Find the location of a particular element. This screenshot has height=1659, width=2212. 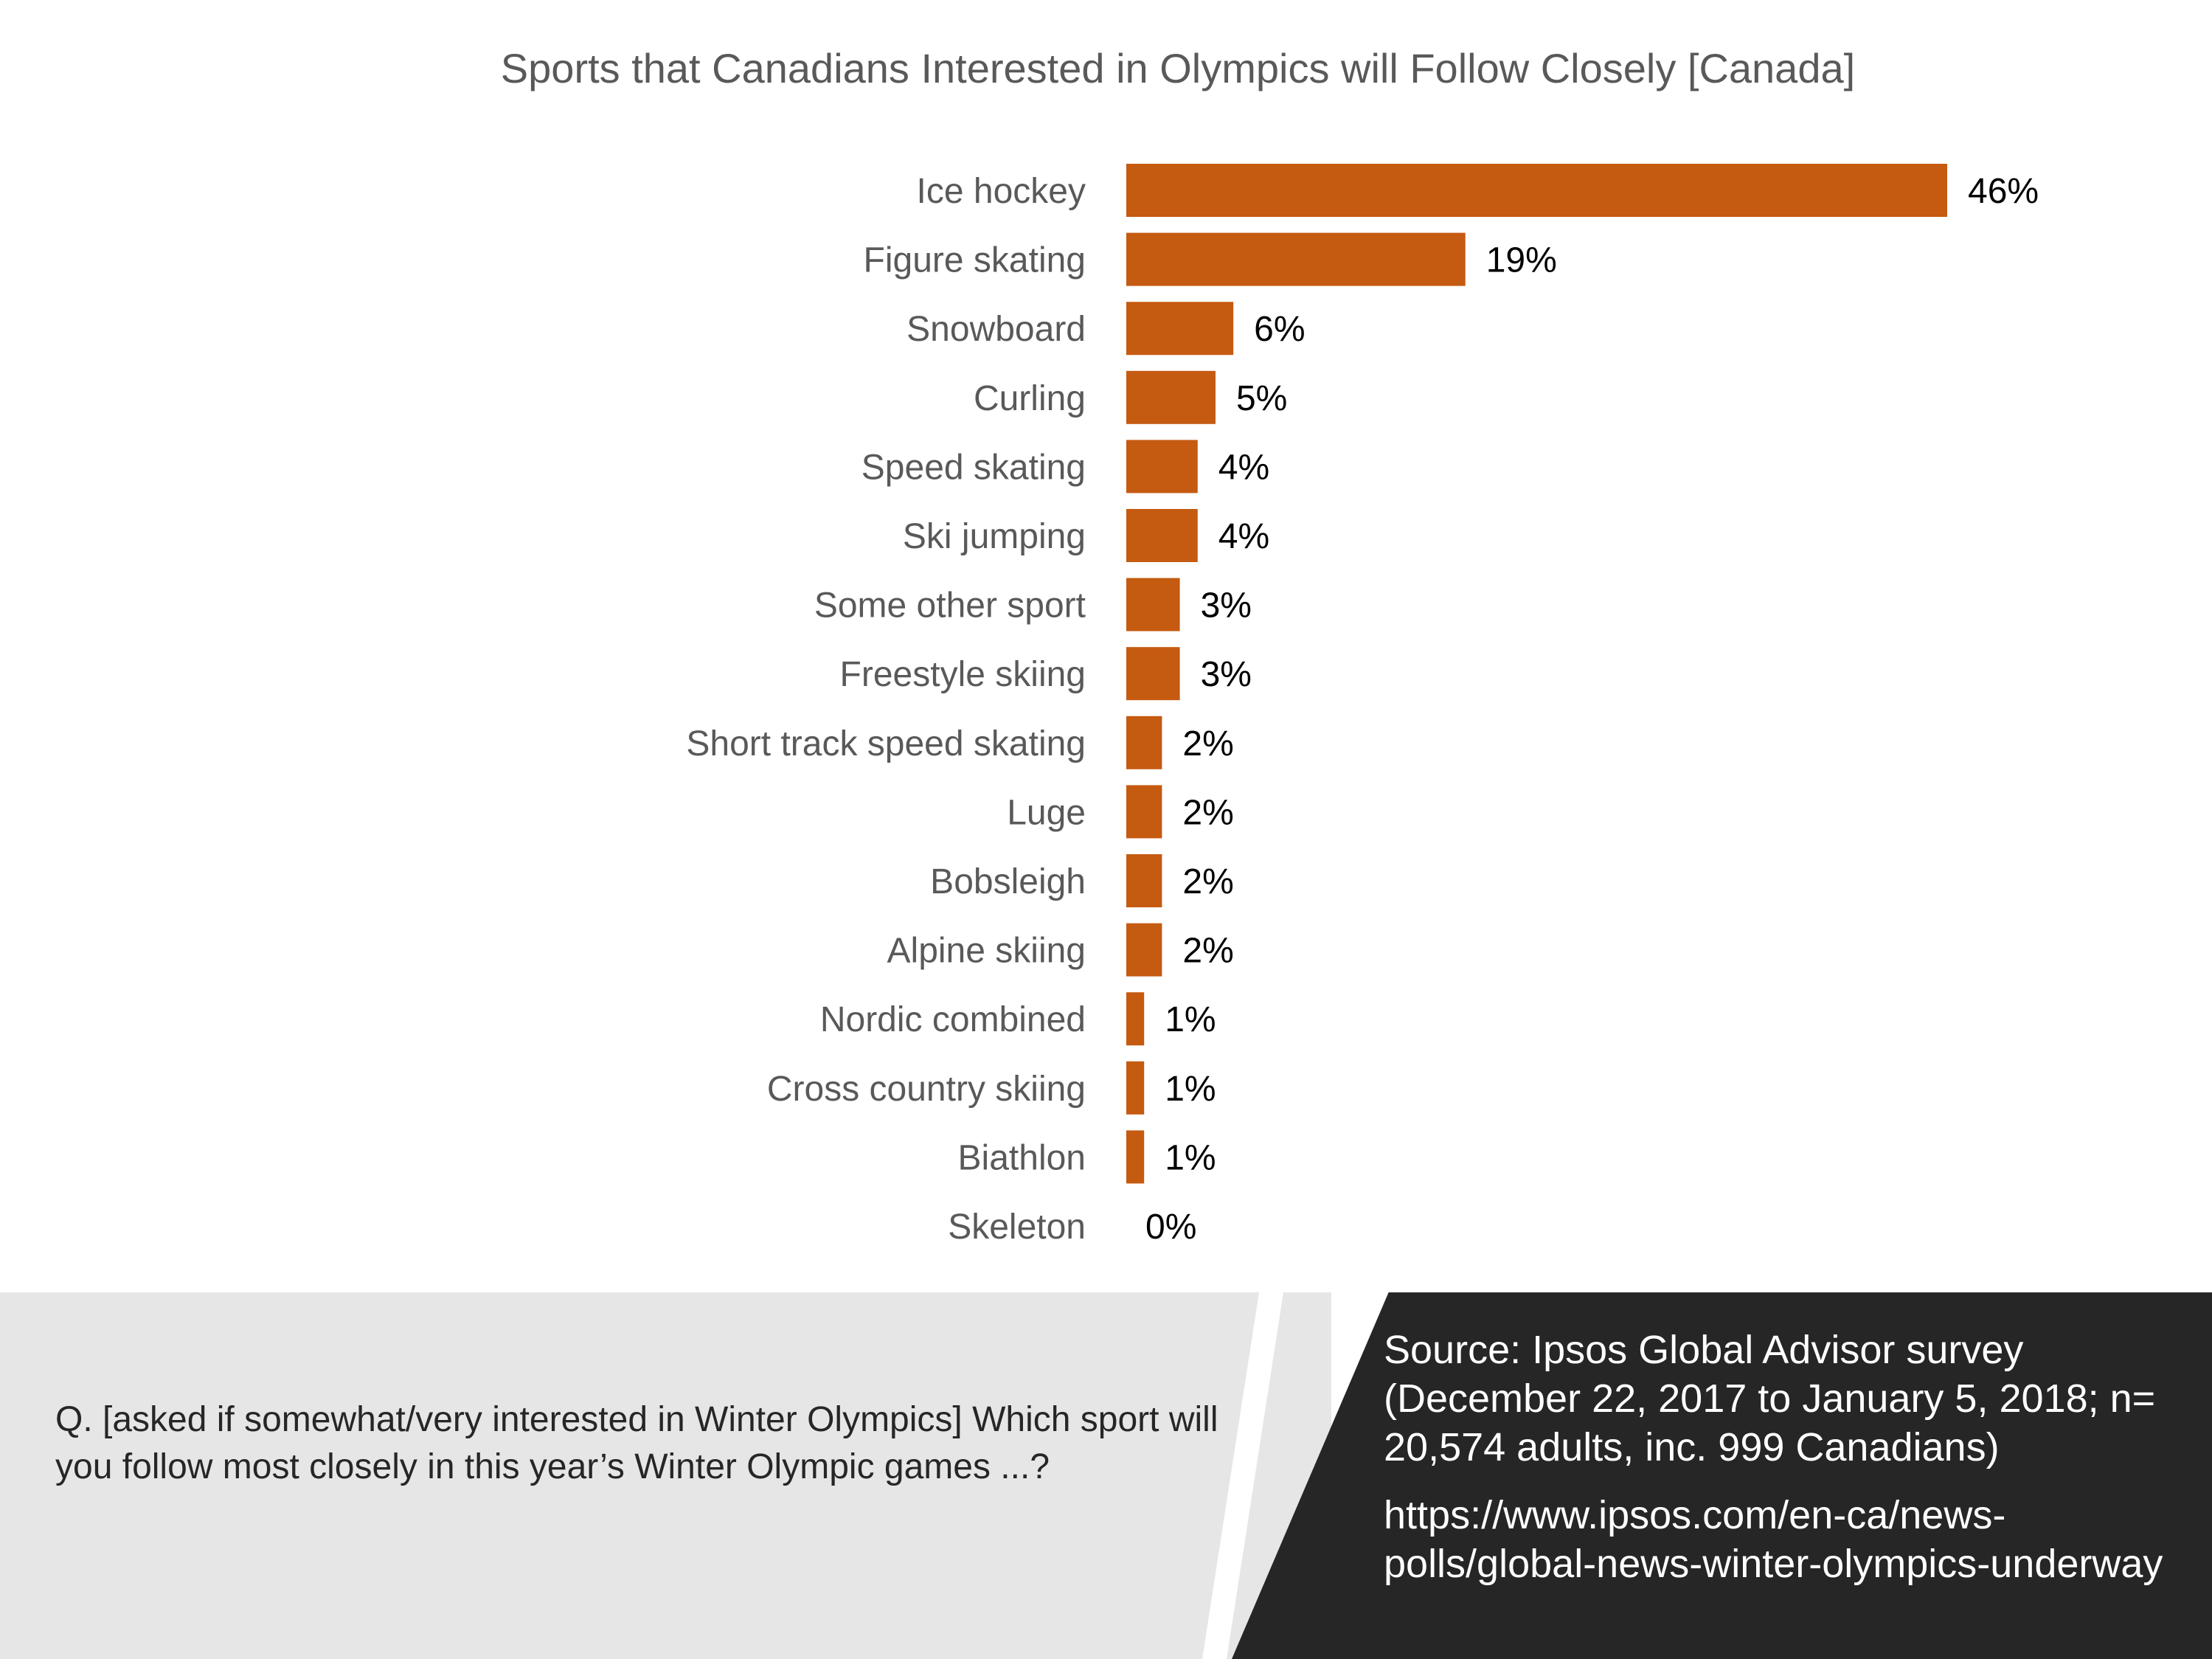

value-label: 19% is located at coordinates (1522, 260).